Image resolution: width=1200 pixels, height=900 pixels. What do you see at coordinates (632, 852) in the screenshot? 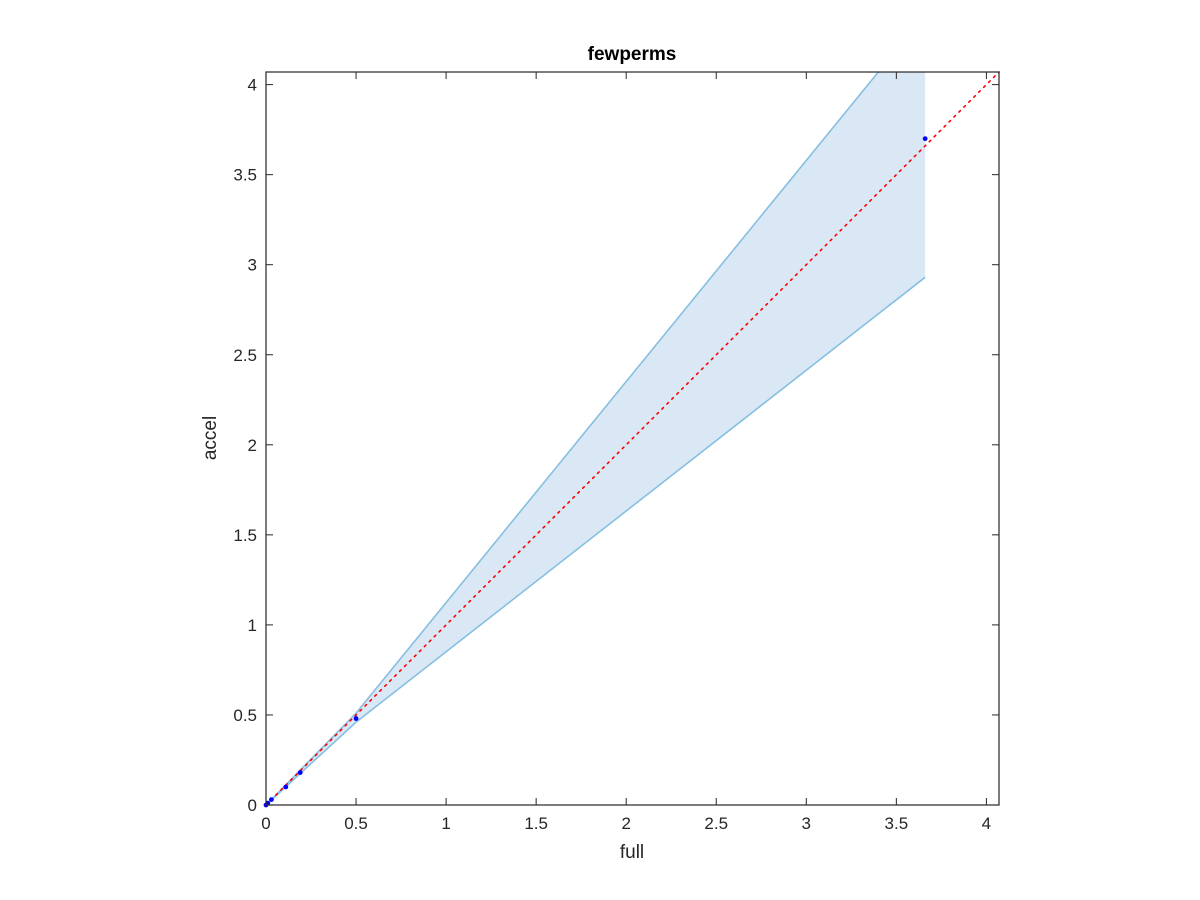
I see `x-axis-label: full` at bounding box center [632, 852].